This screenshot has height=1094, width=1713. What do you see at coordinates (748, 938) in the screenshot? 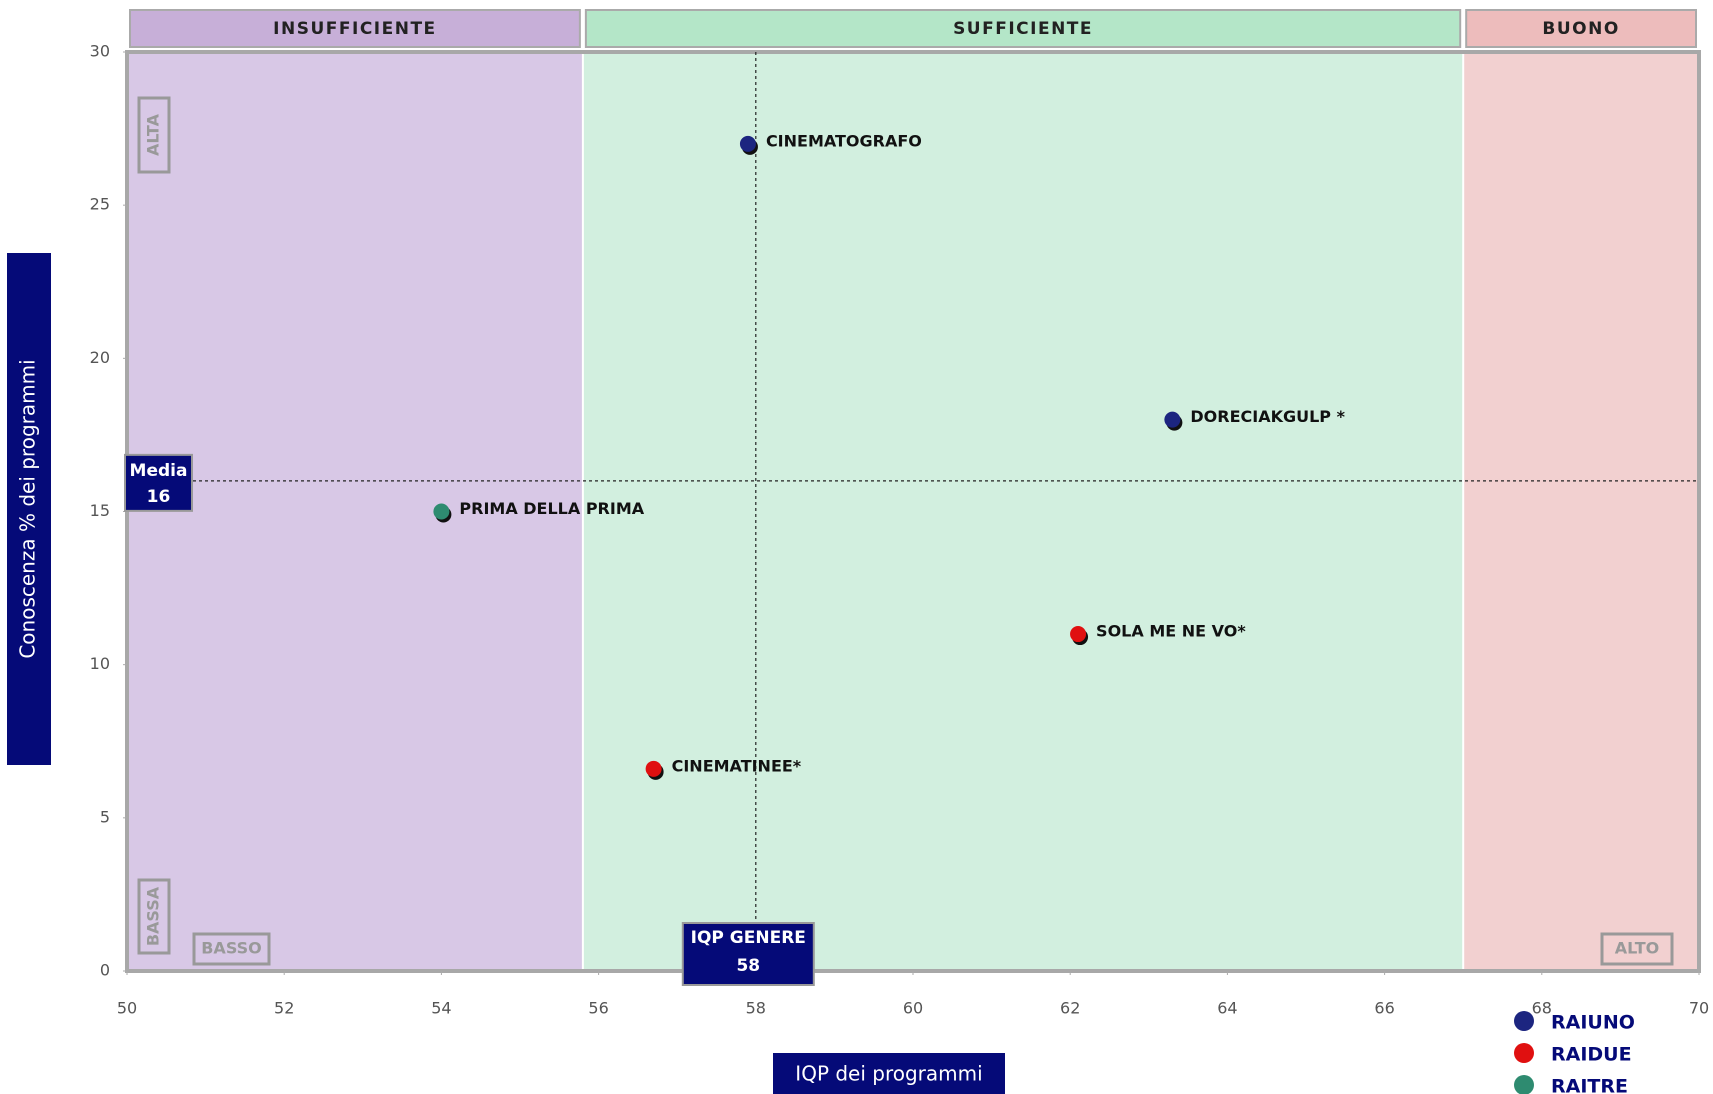
I see `mean-label: IQP GENERE` at bounding box center [748, 938].